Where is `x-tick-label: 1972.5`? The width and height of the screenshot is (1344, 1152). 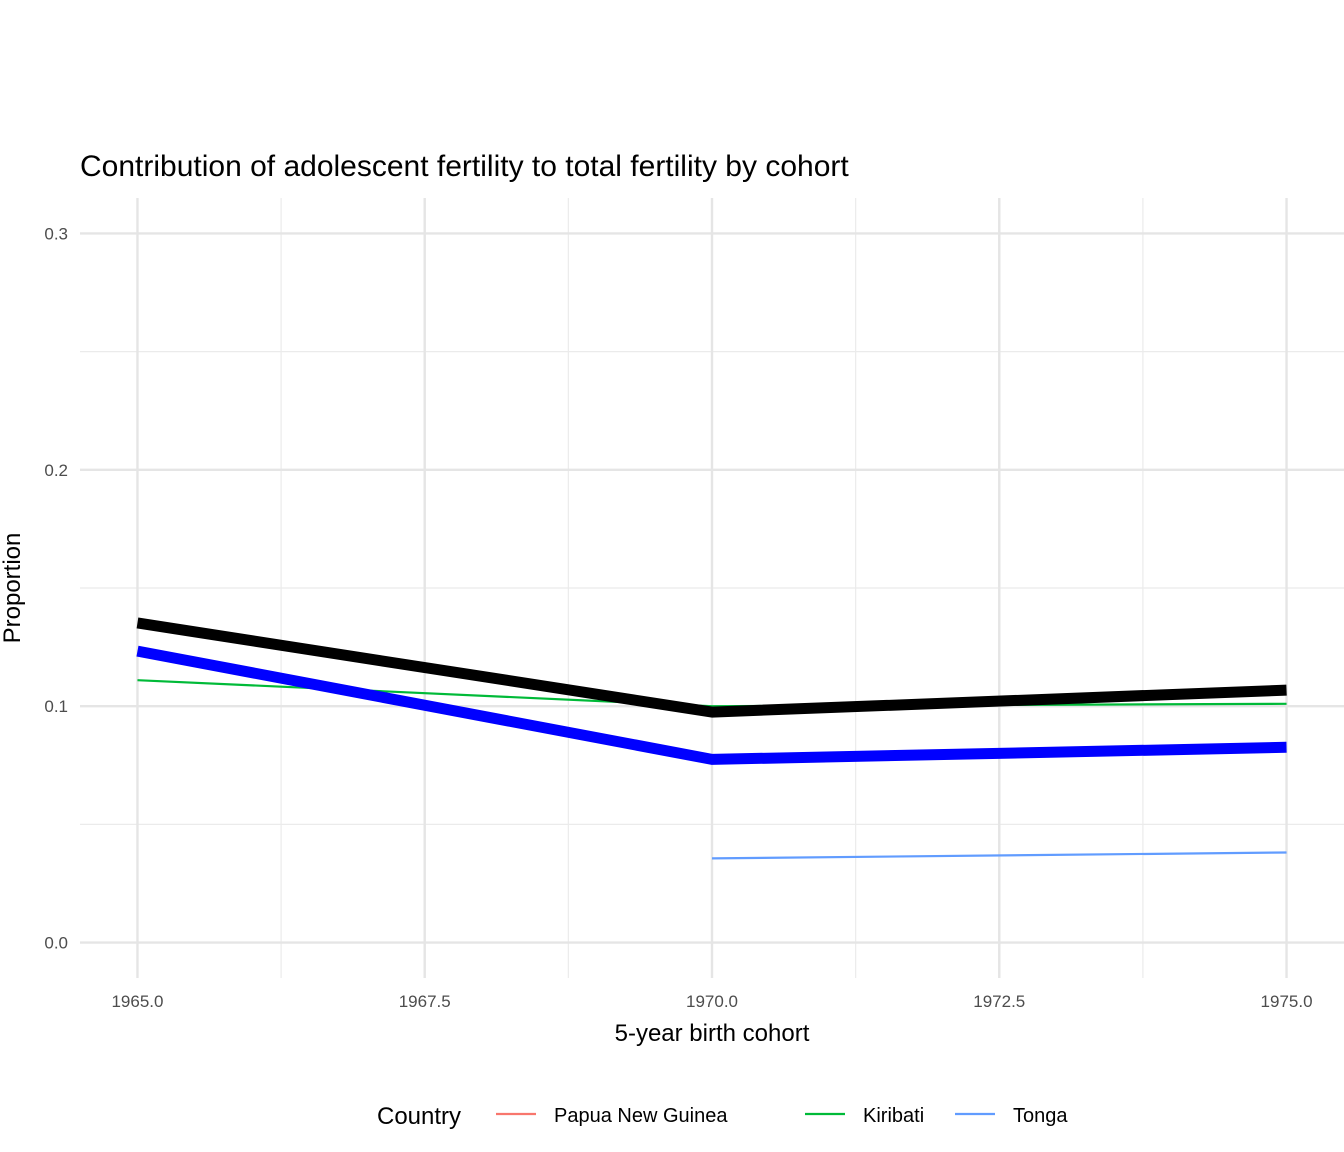 x-tick-label: 1972.5 is located at coordinates (999, 1001).